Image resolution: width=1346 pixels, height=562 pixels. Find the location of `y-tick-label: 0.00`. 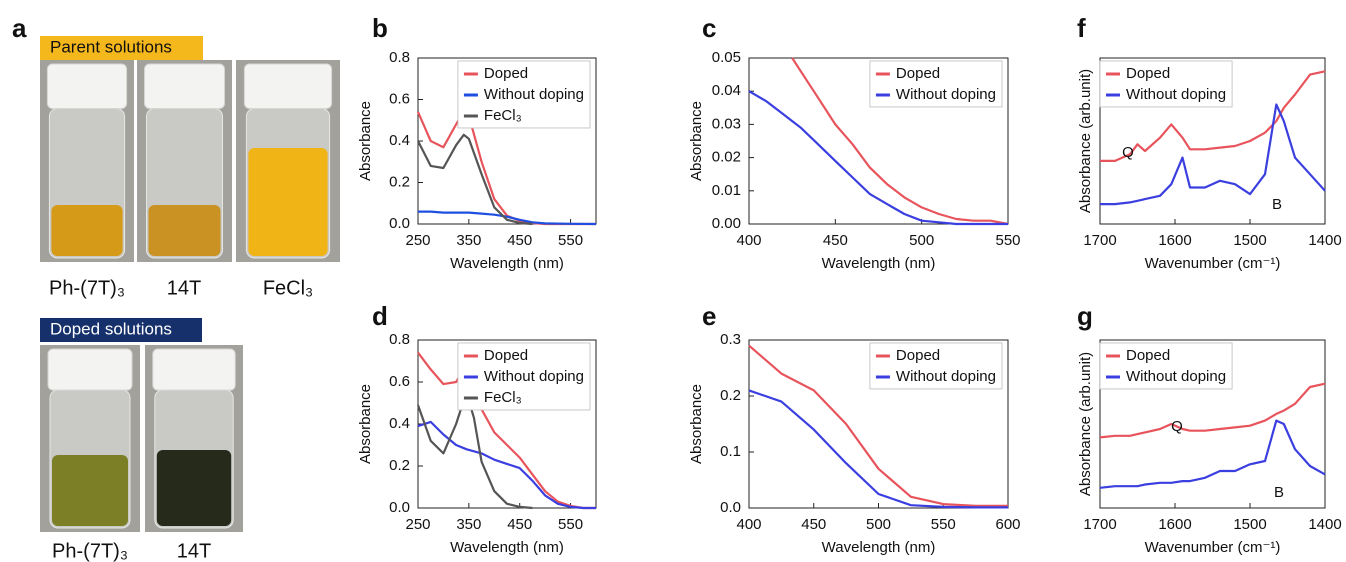

y-tick-label: 0.00 is located at coordinates (726, 223).